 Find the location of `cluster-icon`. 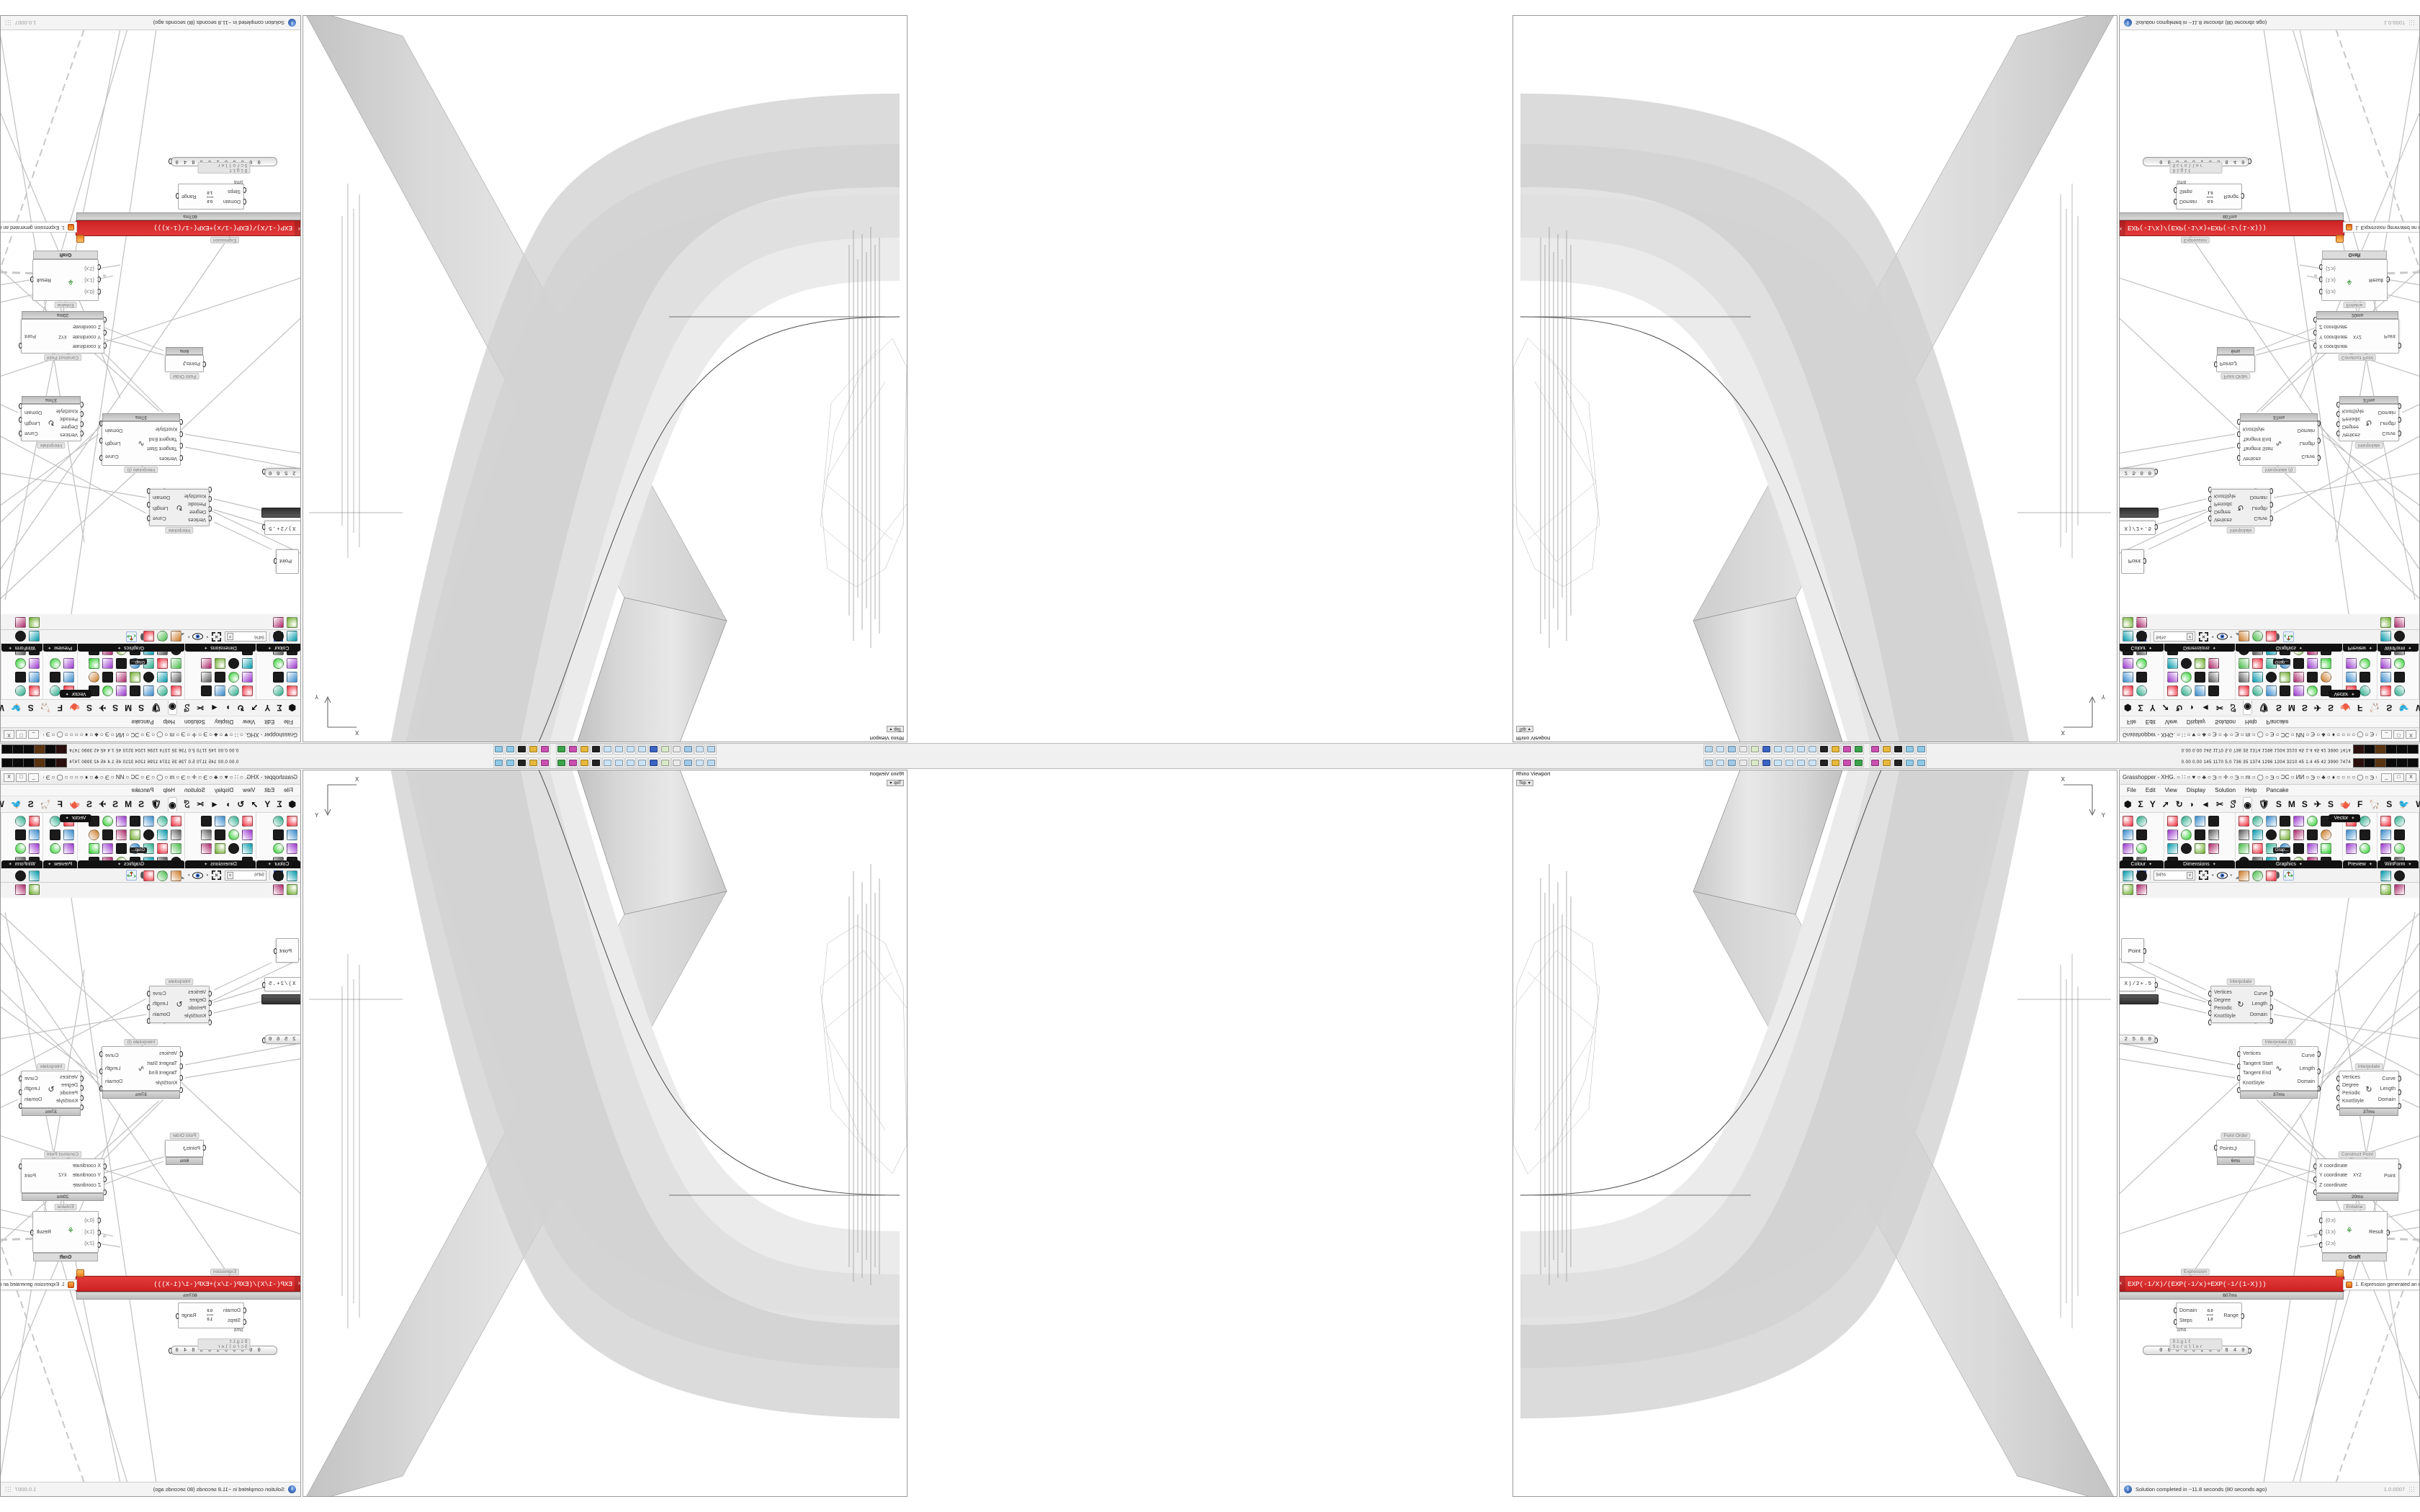

cluster-icon is located at coordinates (131, 875).